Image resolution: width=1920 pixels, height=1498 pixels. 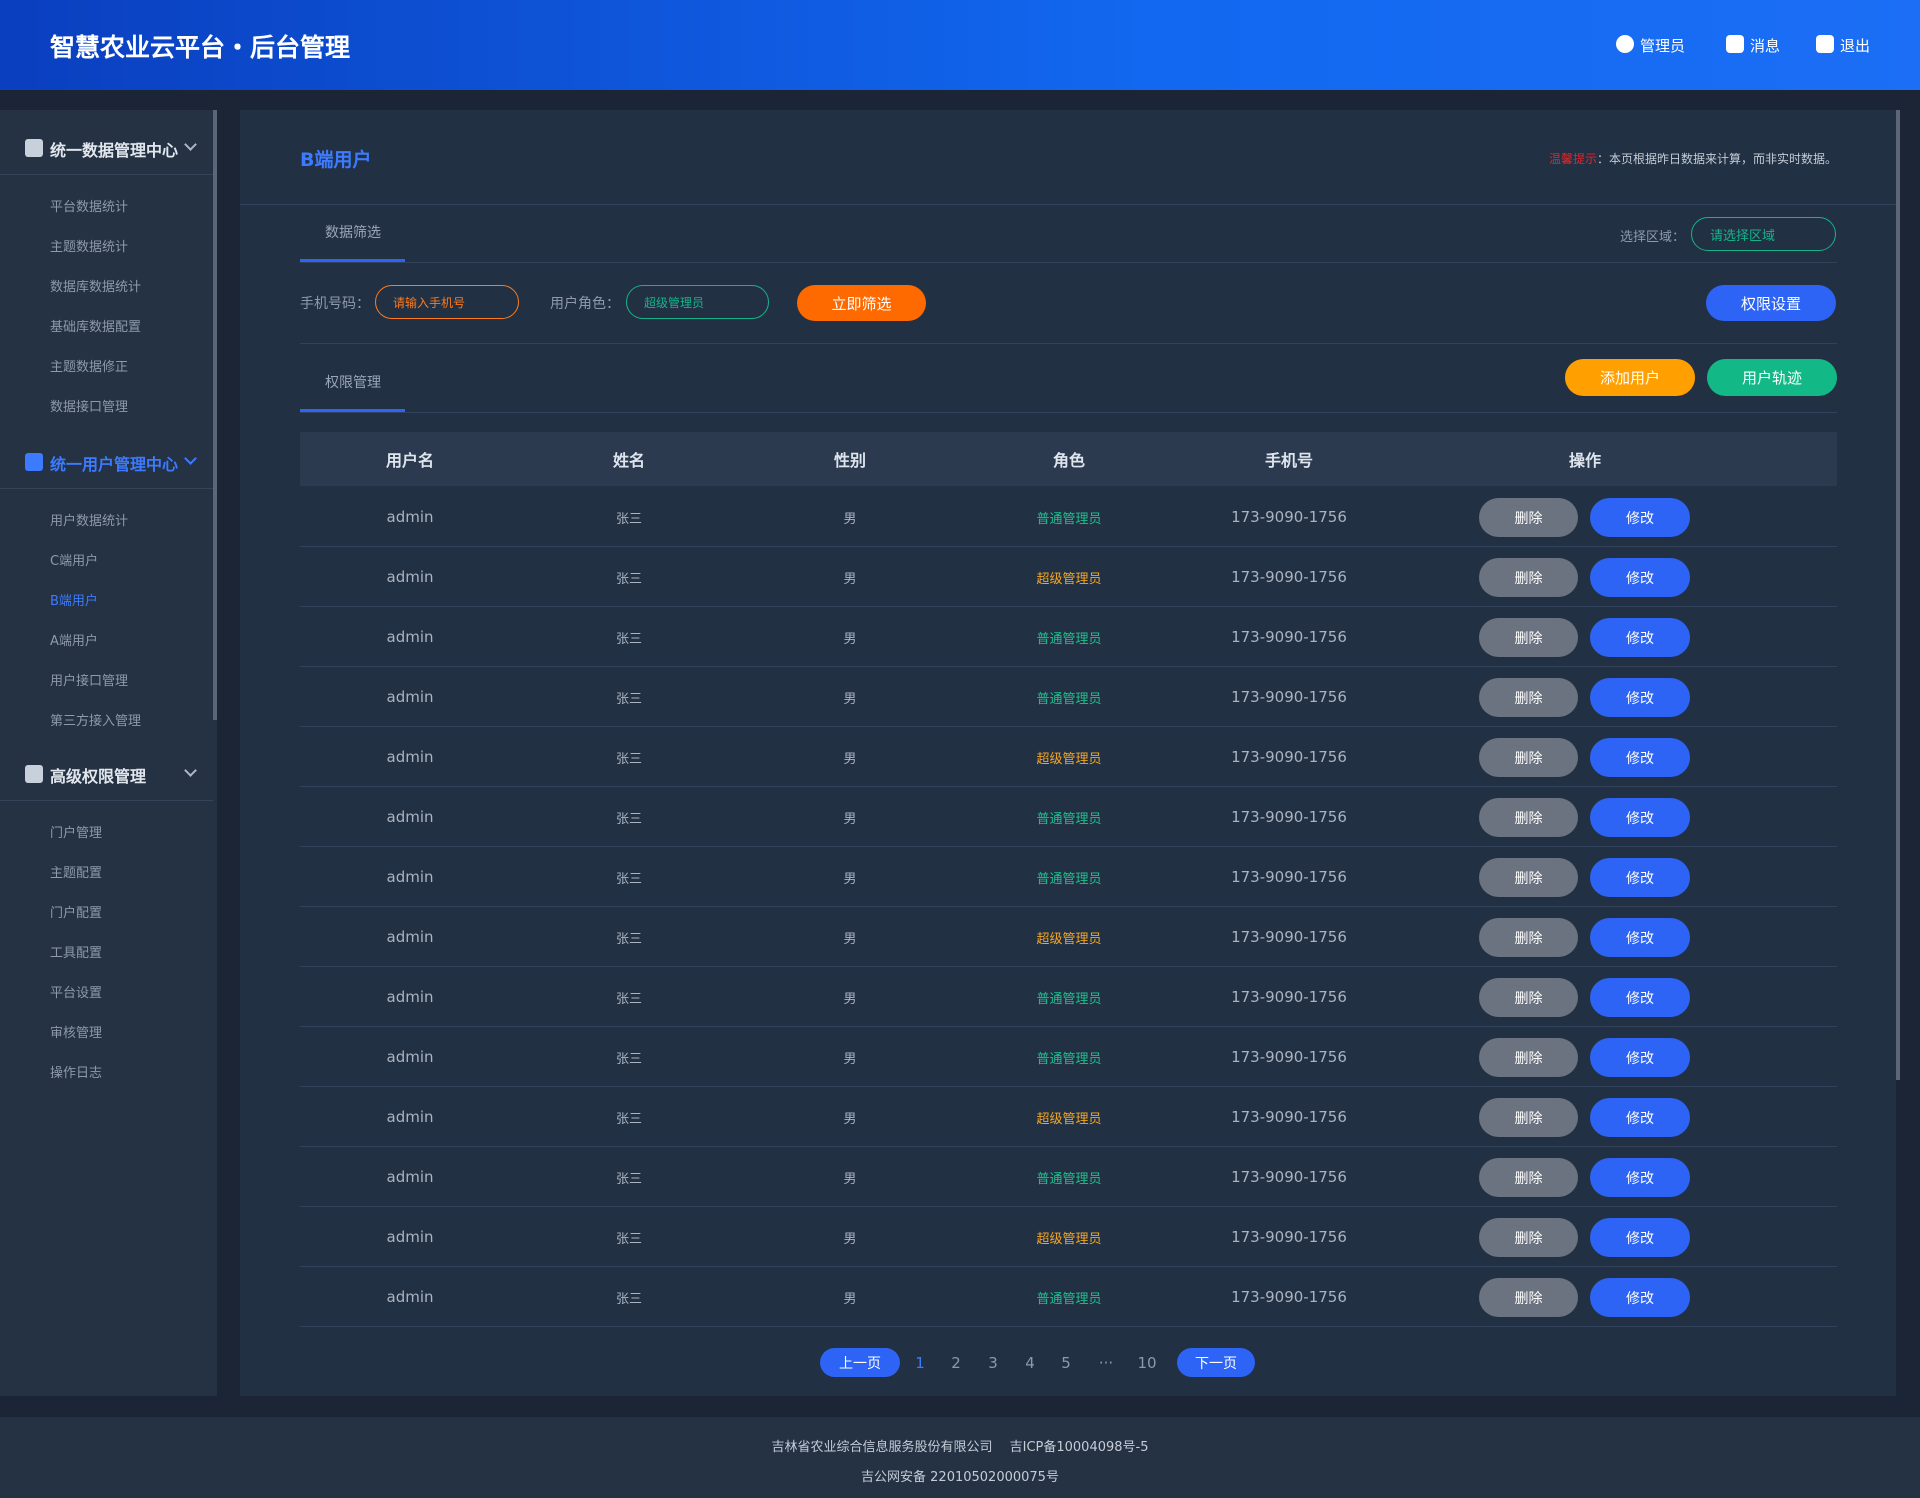 I want to click on menu-item: 数据接口管理, so click(x=89, y=407).